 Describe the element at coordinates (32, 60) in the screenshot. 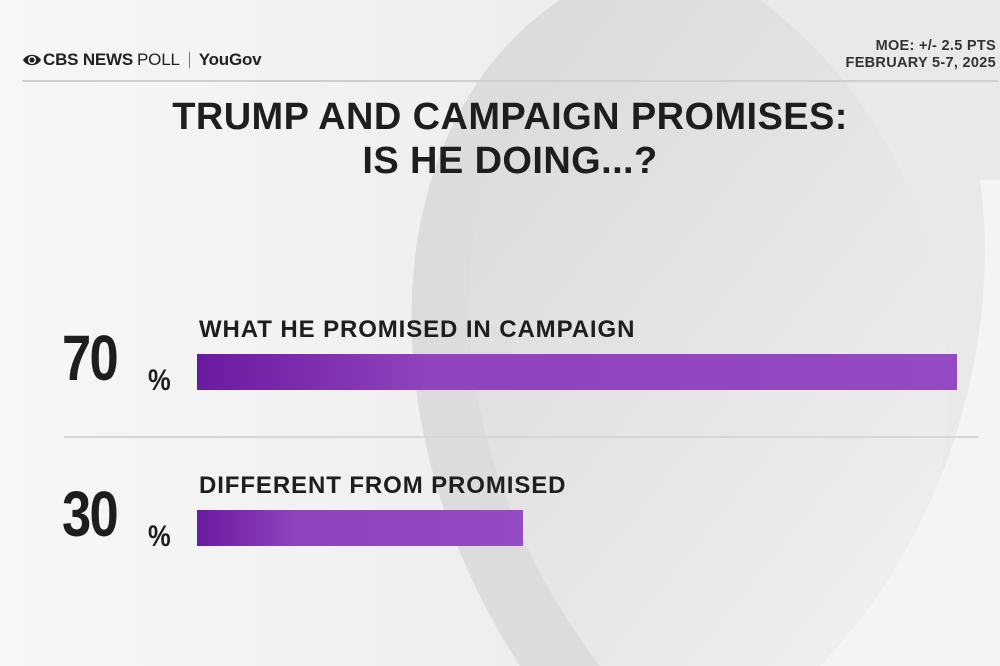

I see `cbs-eye-icon` at that location.